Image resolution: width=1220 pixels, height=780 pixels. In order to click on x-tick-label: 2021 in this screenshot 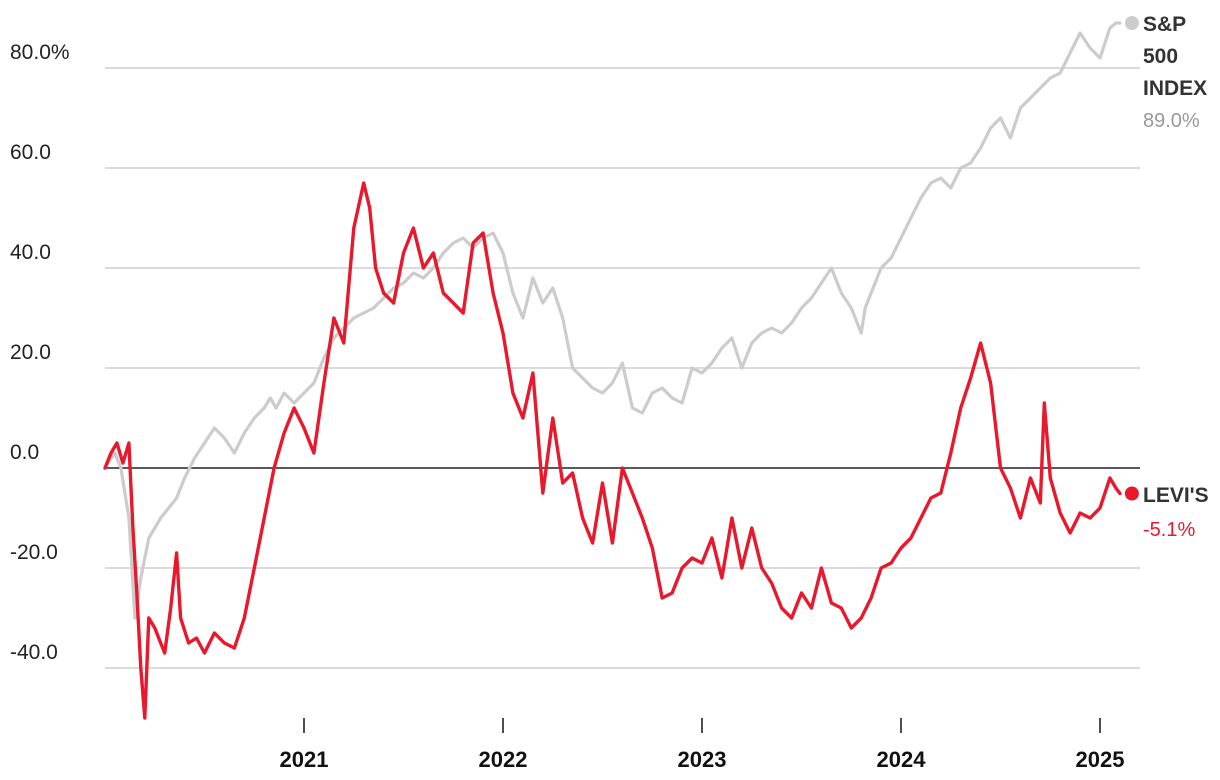, I will do `click(304, 759)`.